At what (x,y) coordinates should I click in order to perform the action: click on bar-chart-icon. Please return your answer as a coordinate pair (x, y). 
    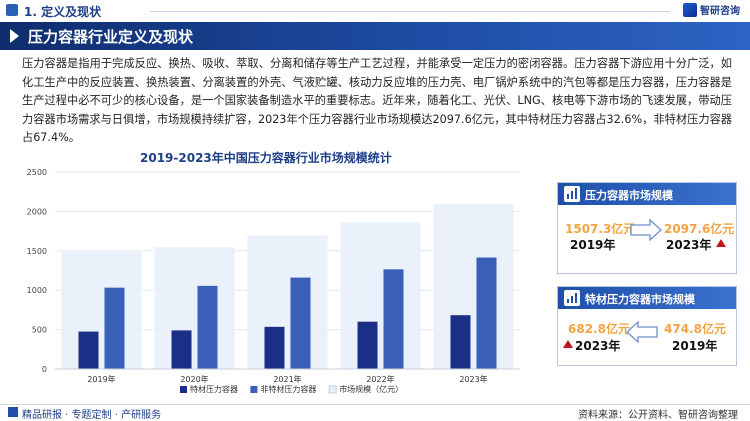
    Looking at the image, I should click on (572, 194).